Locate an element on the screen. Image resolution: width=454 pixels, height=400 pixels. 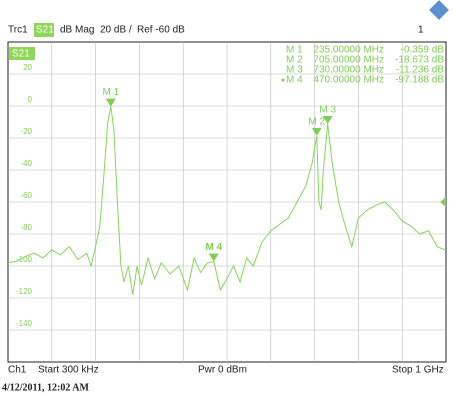
trace-label: S21 is located at coordinates (21, 54).